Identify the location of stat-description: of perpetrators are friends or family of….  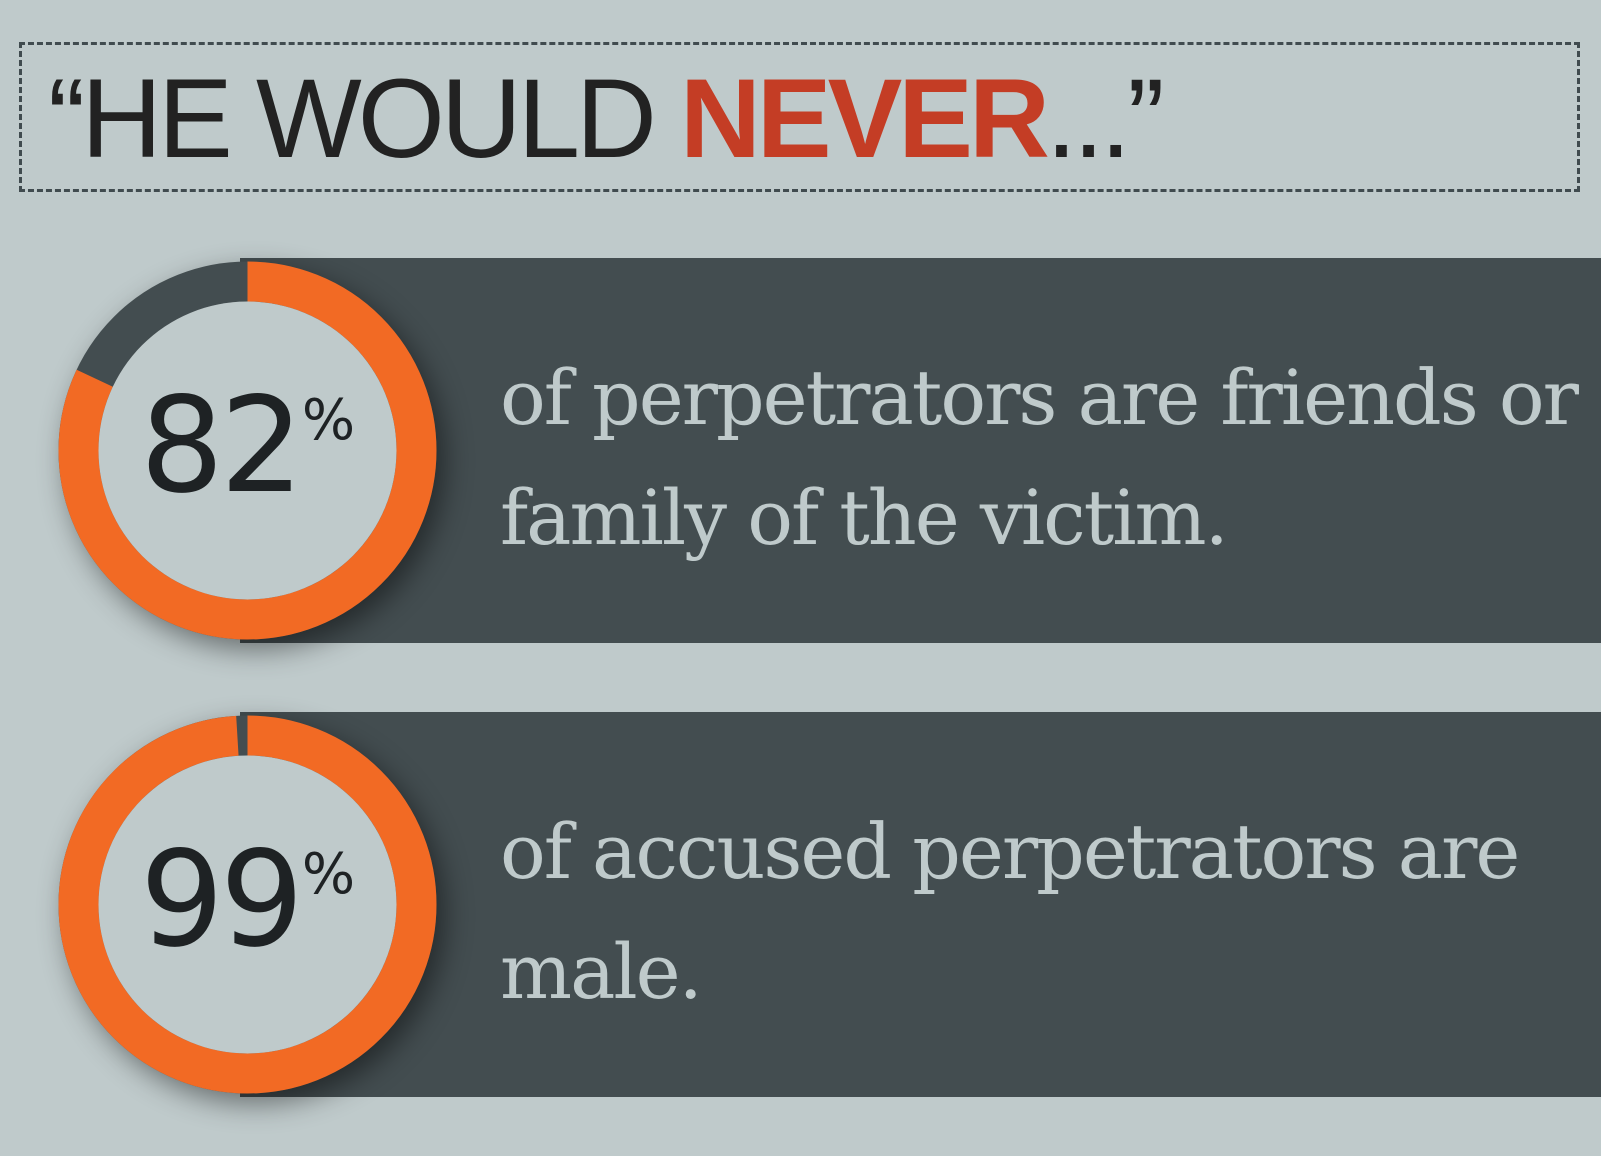
(1039, 457).